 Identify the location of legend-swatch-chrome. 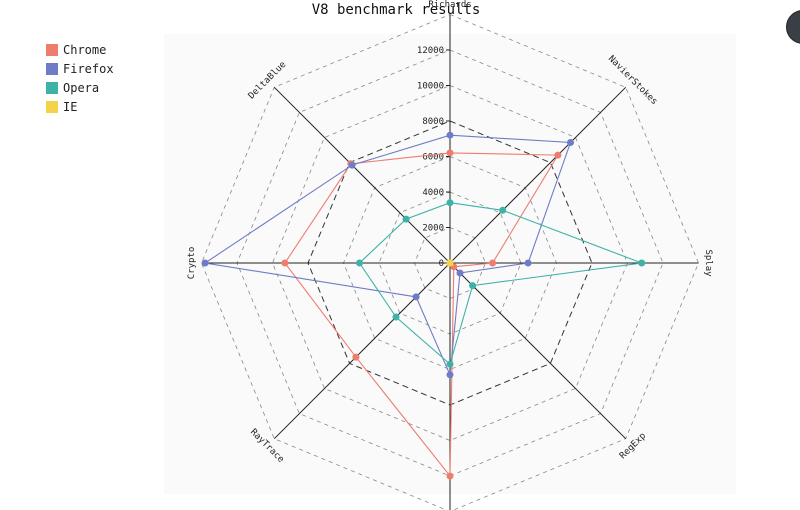
(52, 49).